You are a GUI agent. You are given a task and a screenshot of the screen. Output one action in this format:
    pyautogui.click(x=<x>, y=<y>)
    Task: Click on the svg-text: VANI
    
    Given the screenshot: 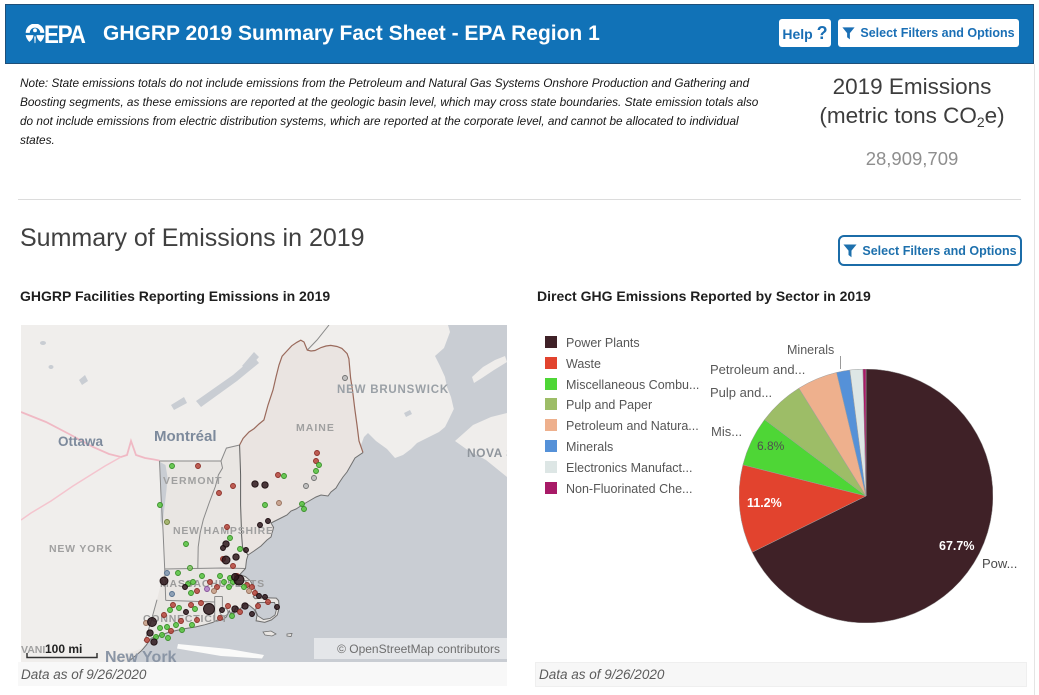 What is the action you would take?
    pyautogui.click(x=33, y=650)
    